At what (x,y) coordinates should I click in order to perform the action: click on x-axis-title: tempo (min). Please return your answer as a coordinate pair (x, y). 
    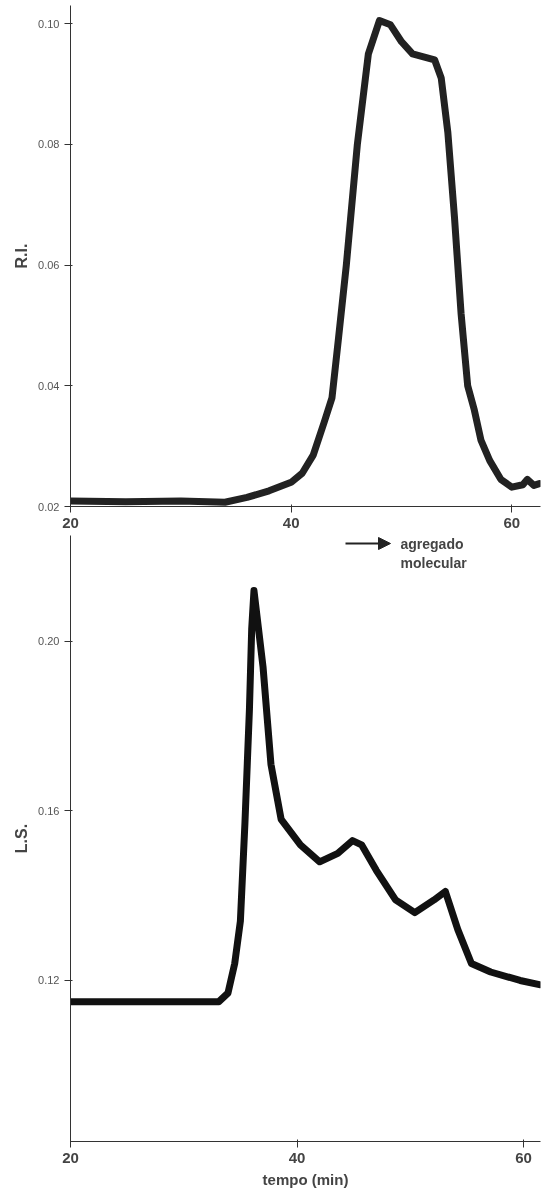
    Looking at the image, I should click on (305, 1179).